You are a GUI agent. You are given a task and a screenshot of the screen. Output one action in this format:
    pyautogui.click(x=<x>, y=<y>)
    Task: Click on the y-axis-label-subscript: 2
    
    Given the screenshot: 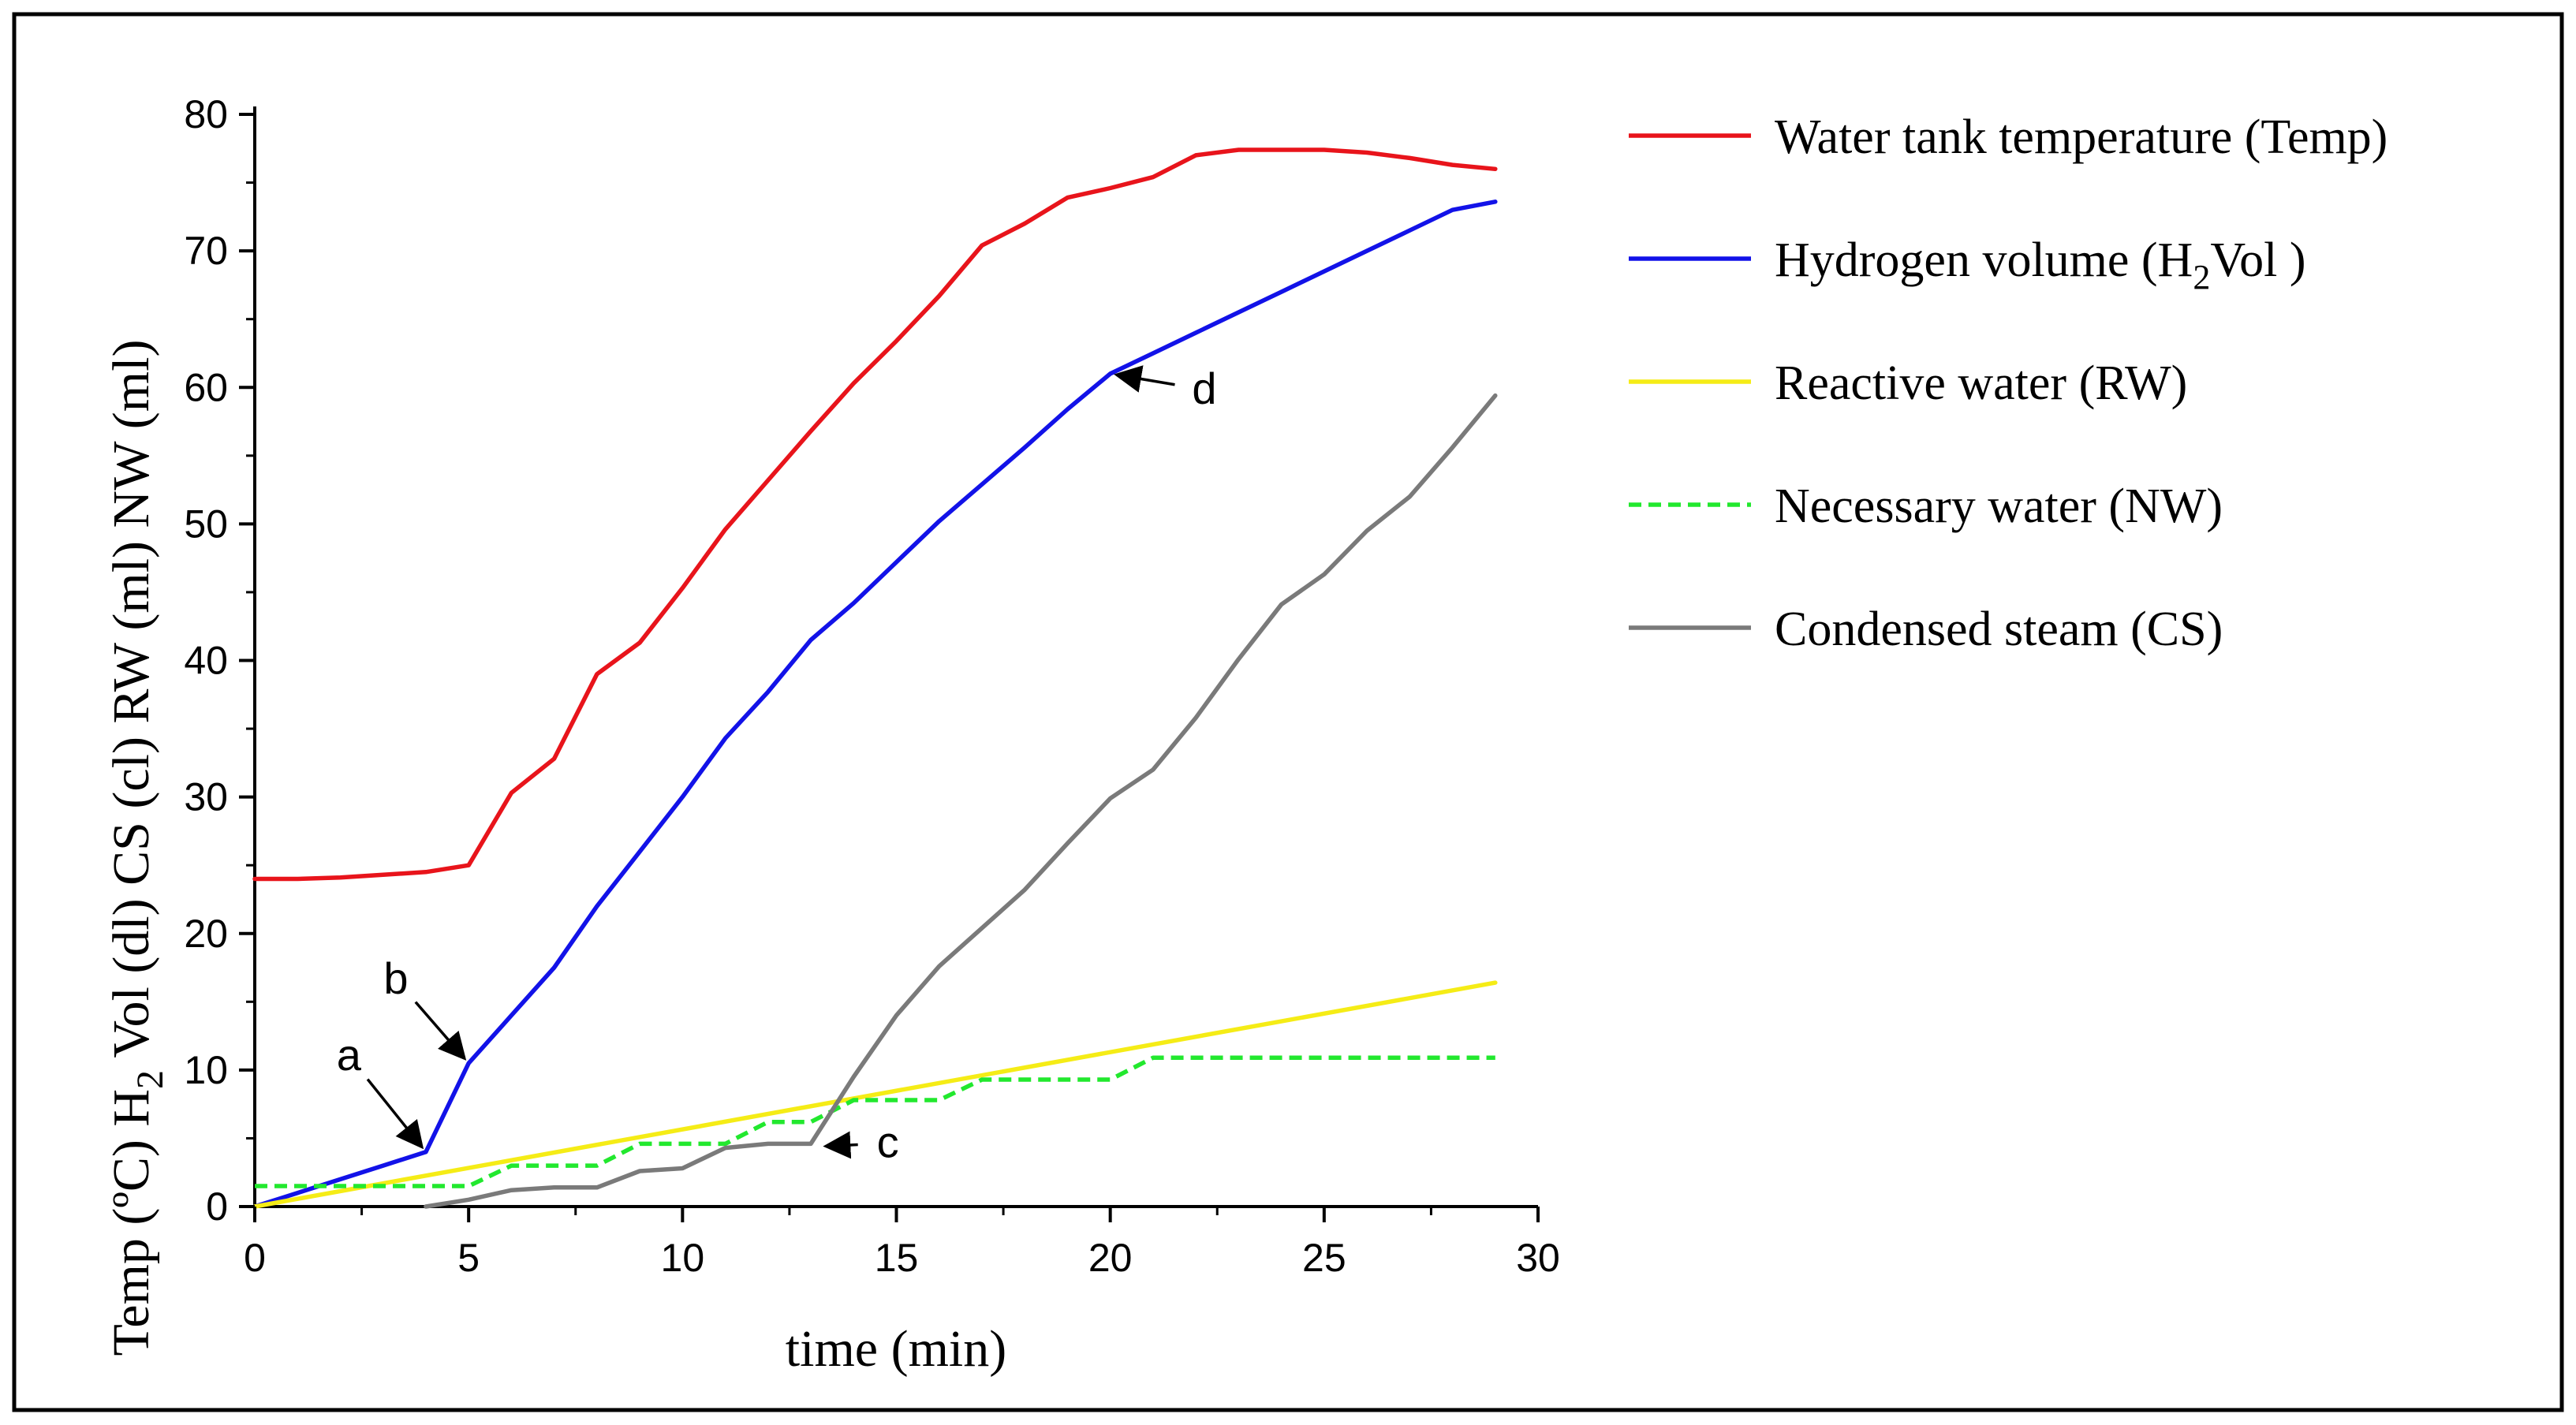 What is the action you would take?
    pyautogui.click(x=150, y=1079)
    